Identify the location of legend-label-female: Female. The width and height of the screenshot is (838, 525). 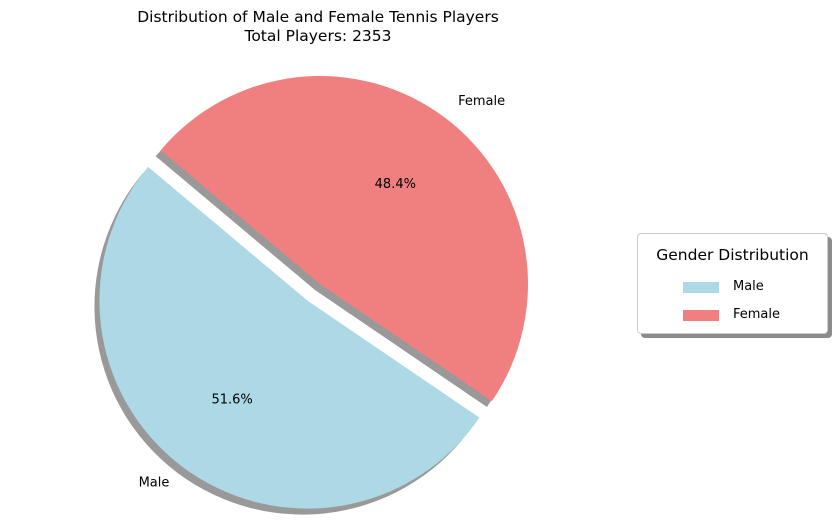
(757, 314).